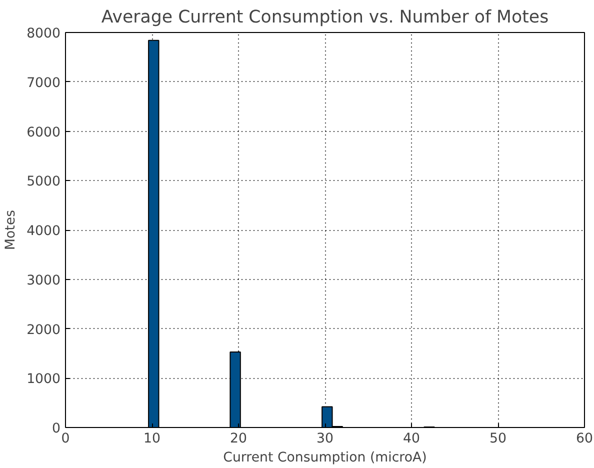 This screenshot has width=594, height=468. What do you see at coordinates (43, 280) in the screenshot?
I see `y-tick-label: 3000` at bounding box center [43, 280].